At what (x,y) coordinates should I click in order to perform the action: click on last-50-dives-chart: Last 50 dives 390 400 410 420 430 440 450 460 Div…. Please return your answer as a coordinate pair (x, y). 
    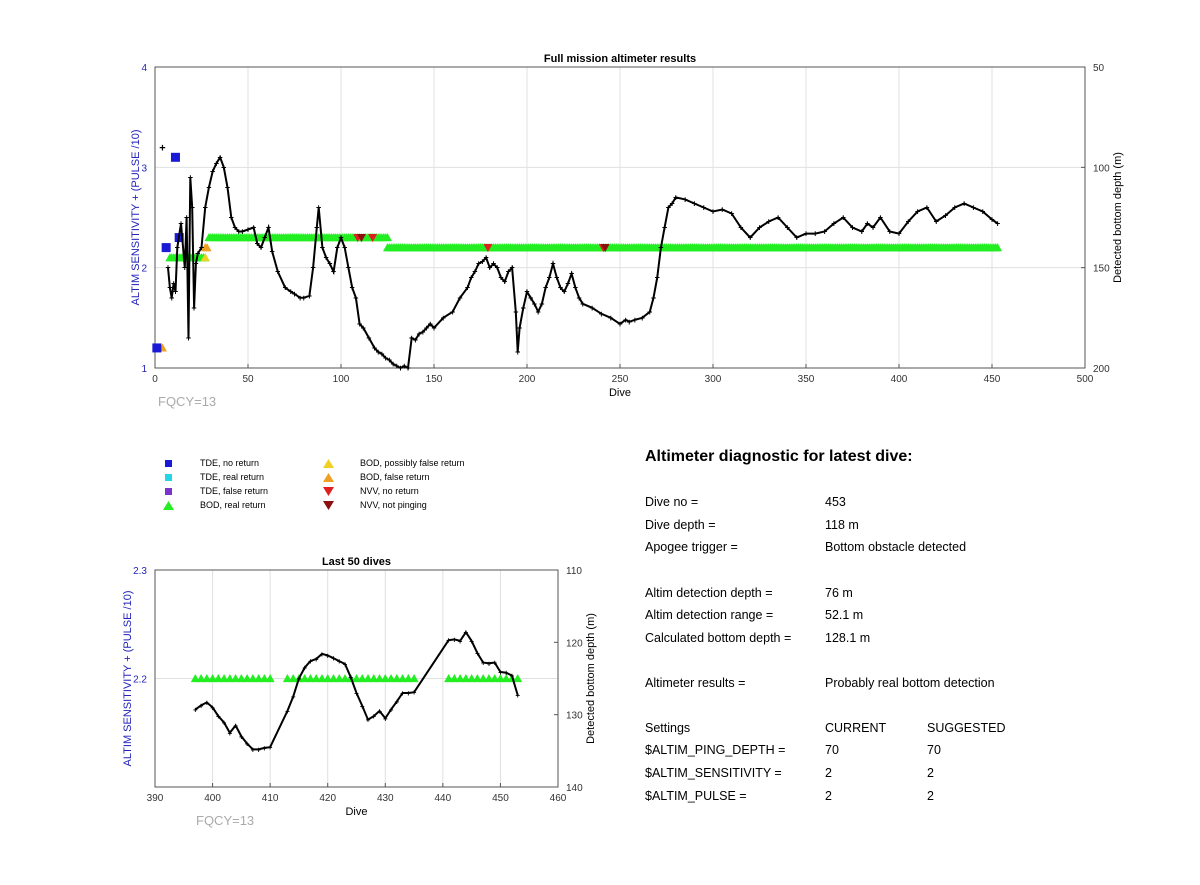
    Looking at the image, I should click on (359, 692).